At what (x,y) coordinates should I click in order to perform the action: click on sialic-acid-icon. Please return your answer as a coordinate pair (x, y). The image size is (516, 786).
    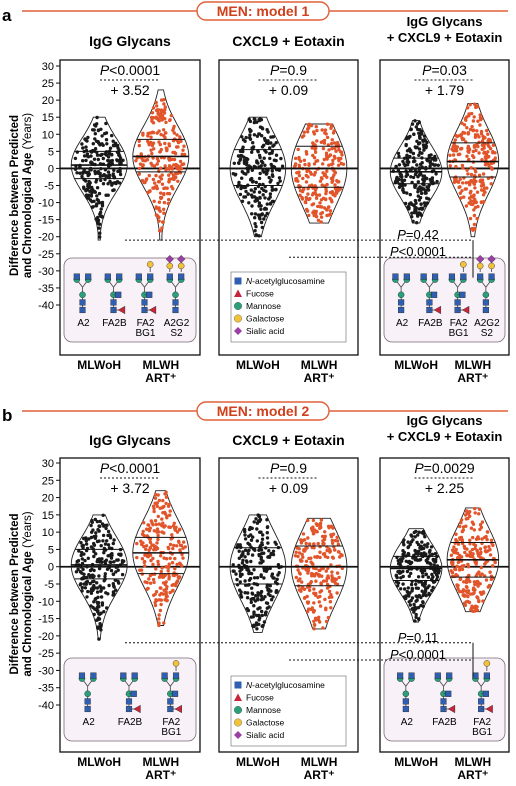
    Looking at the image, I should click on (491, 259).